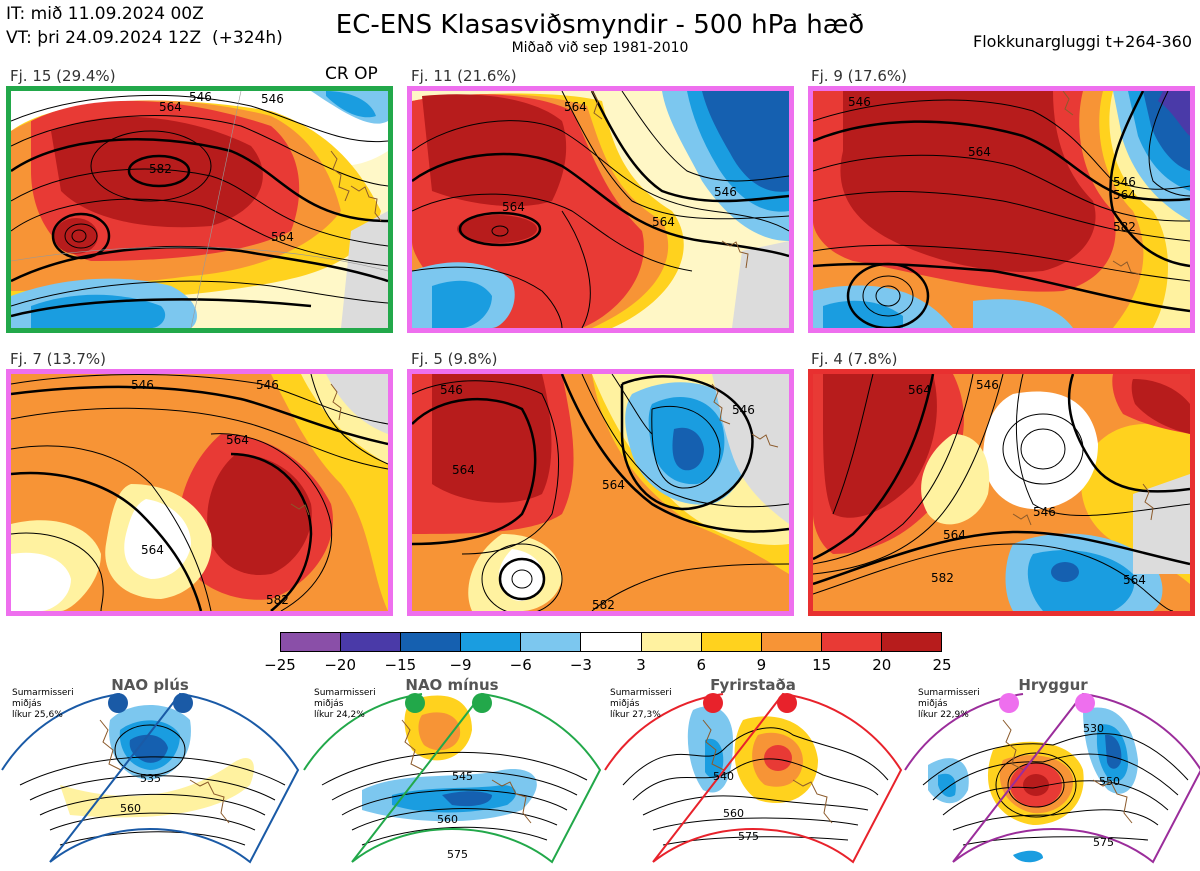 The image size is (1200, 871). What do you see at coordinates (1082, 41) in the screenshot?
I see `classification-window: Flokkunargluggi t+264-360` at bounding box center [1082, 41].